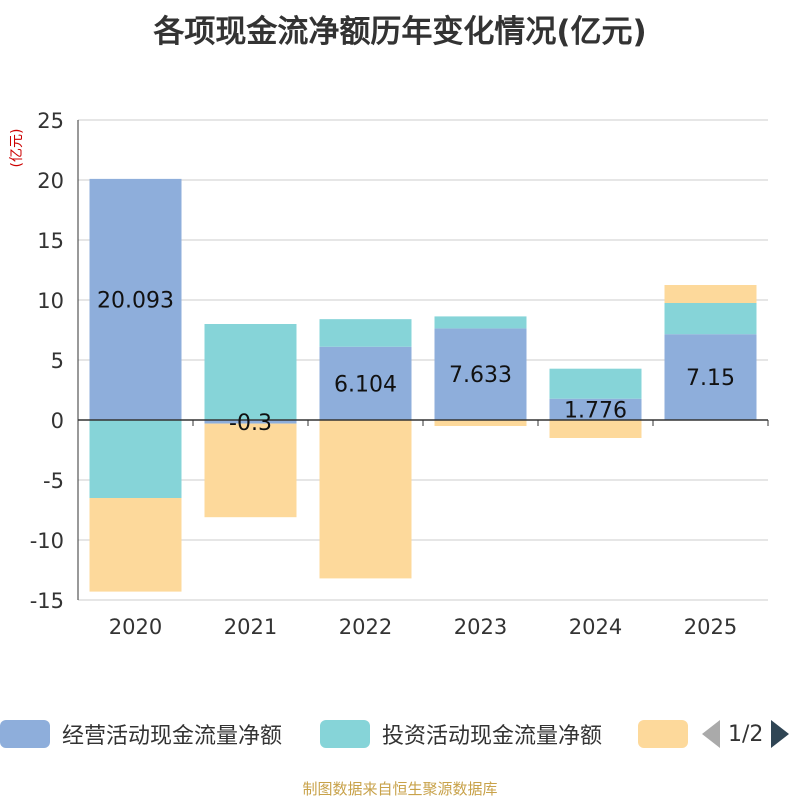  Describe the element at coordinates (595, 627) in the screenshot. I see `x-tick-label: 2024` at that location.